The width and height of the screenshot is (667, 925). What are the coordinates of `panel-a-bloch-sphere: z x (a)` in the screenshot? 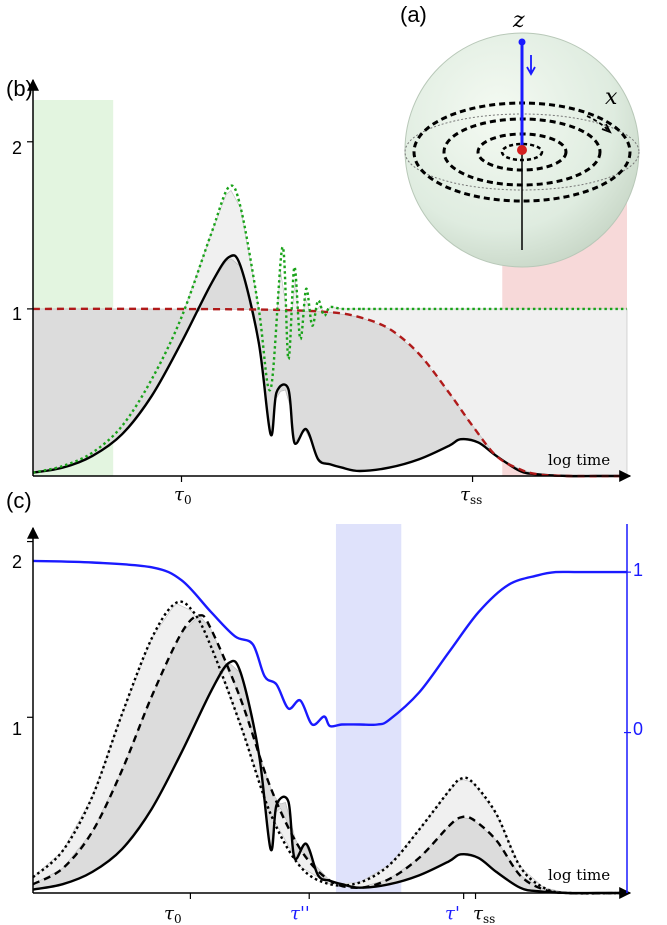 It's located at (520, 135).